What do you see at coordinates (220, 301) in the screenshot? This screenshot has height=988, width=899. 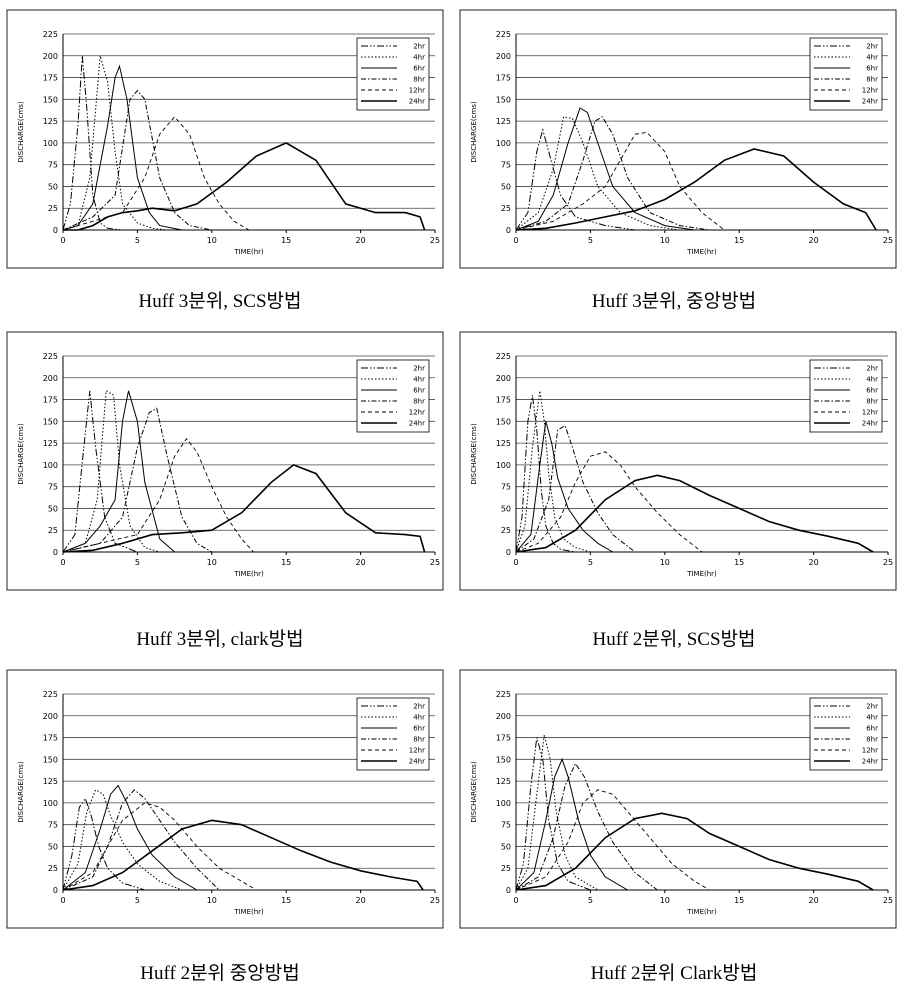 I see `caption-1: Huff 3분위, SCS방법` at bounding box center [220, 301].